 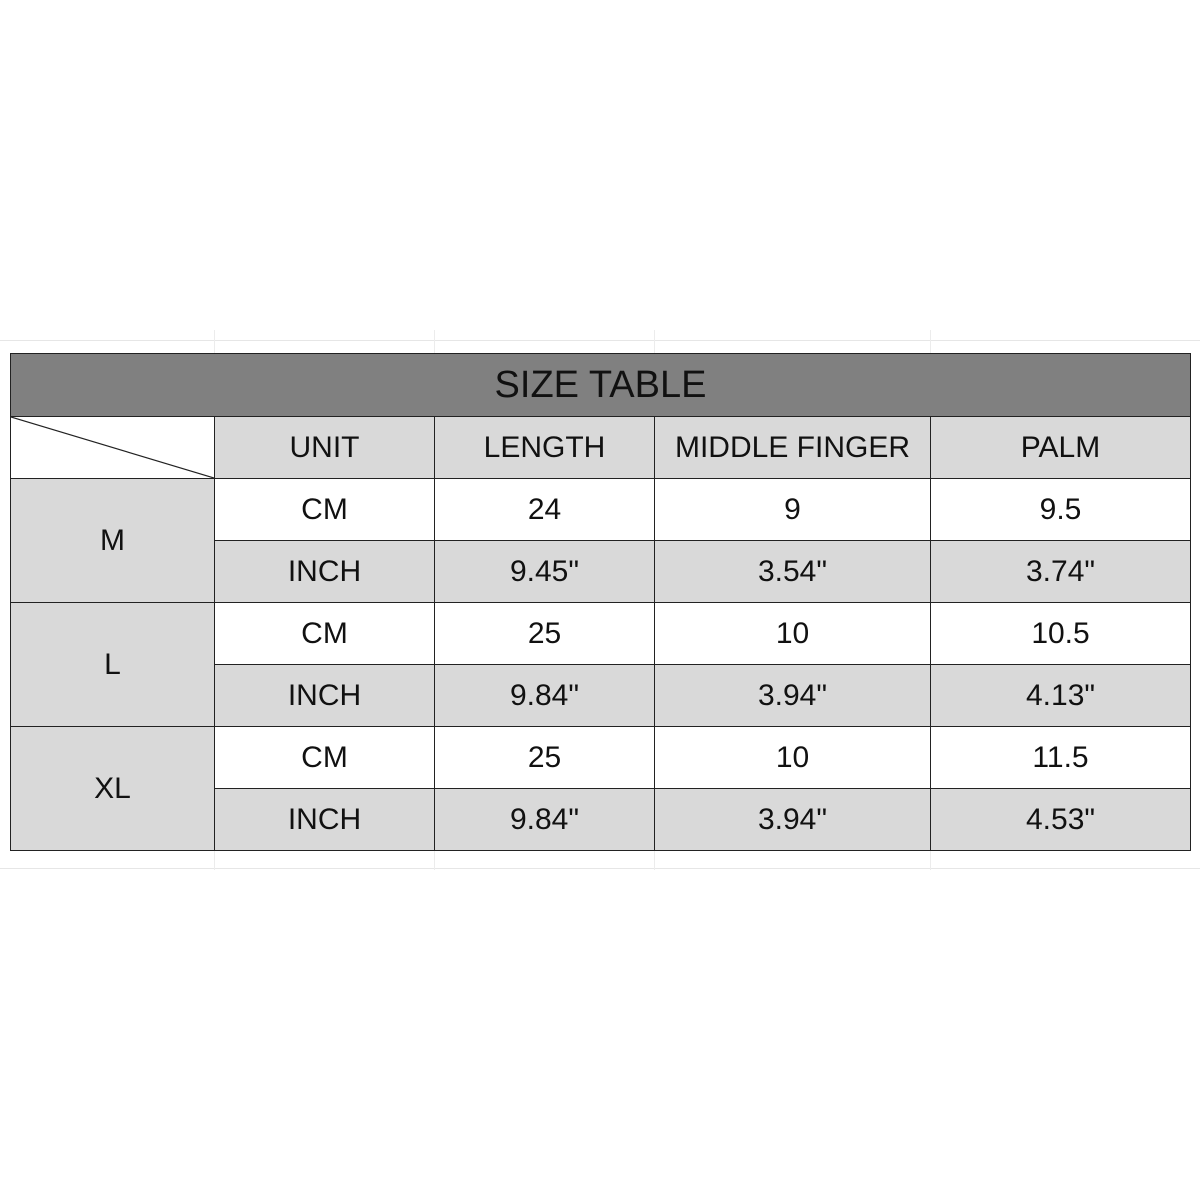 What do you see at coordinates (1060, 447) in the screenshot?
I see `header-palm: PALM` at bounding box center [1060, 447].